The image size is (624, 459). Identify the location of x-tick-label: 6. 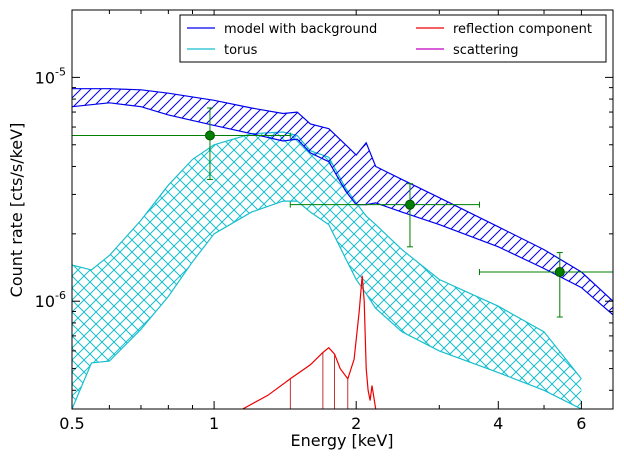
(581, 423).